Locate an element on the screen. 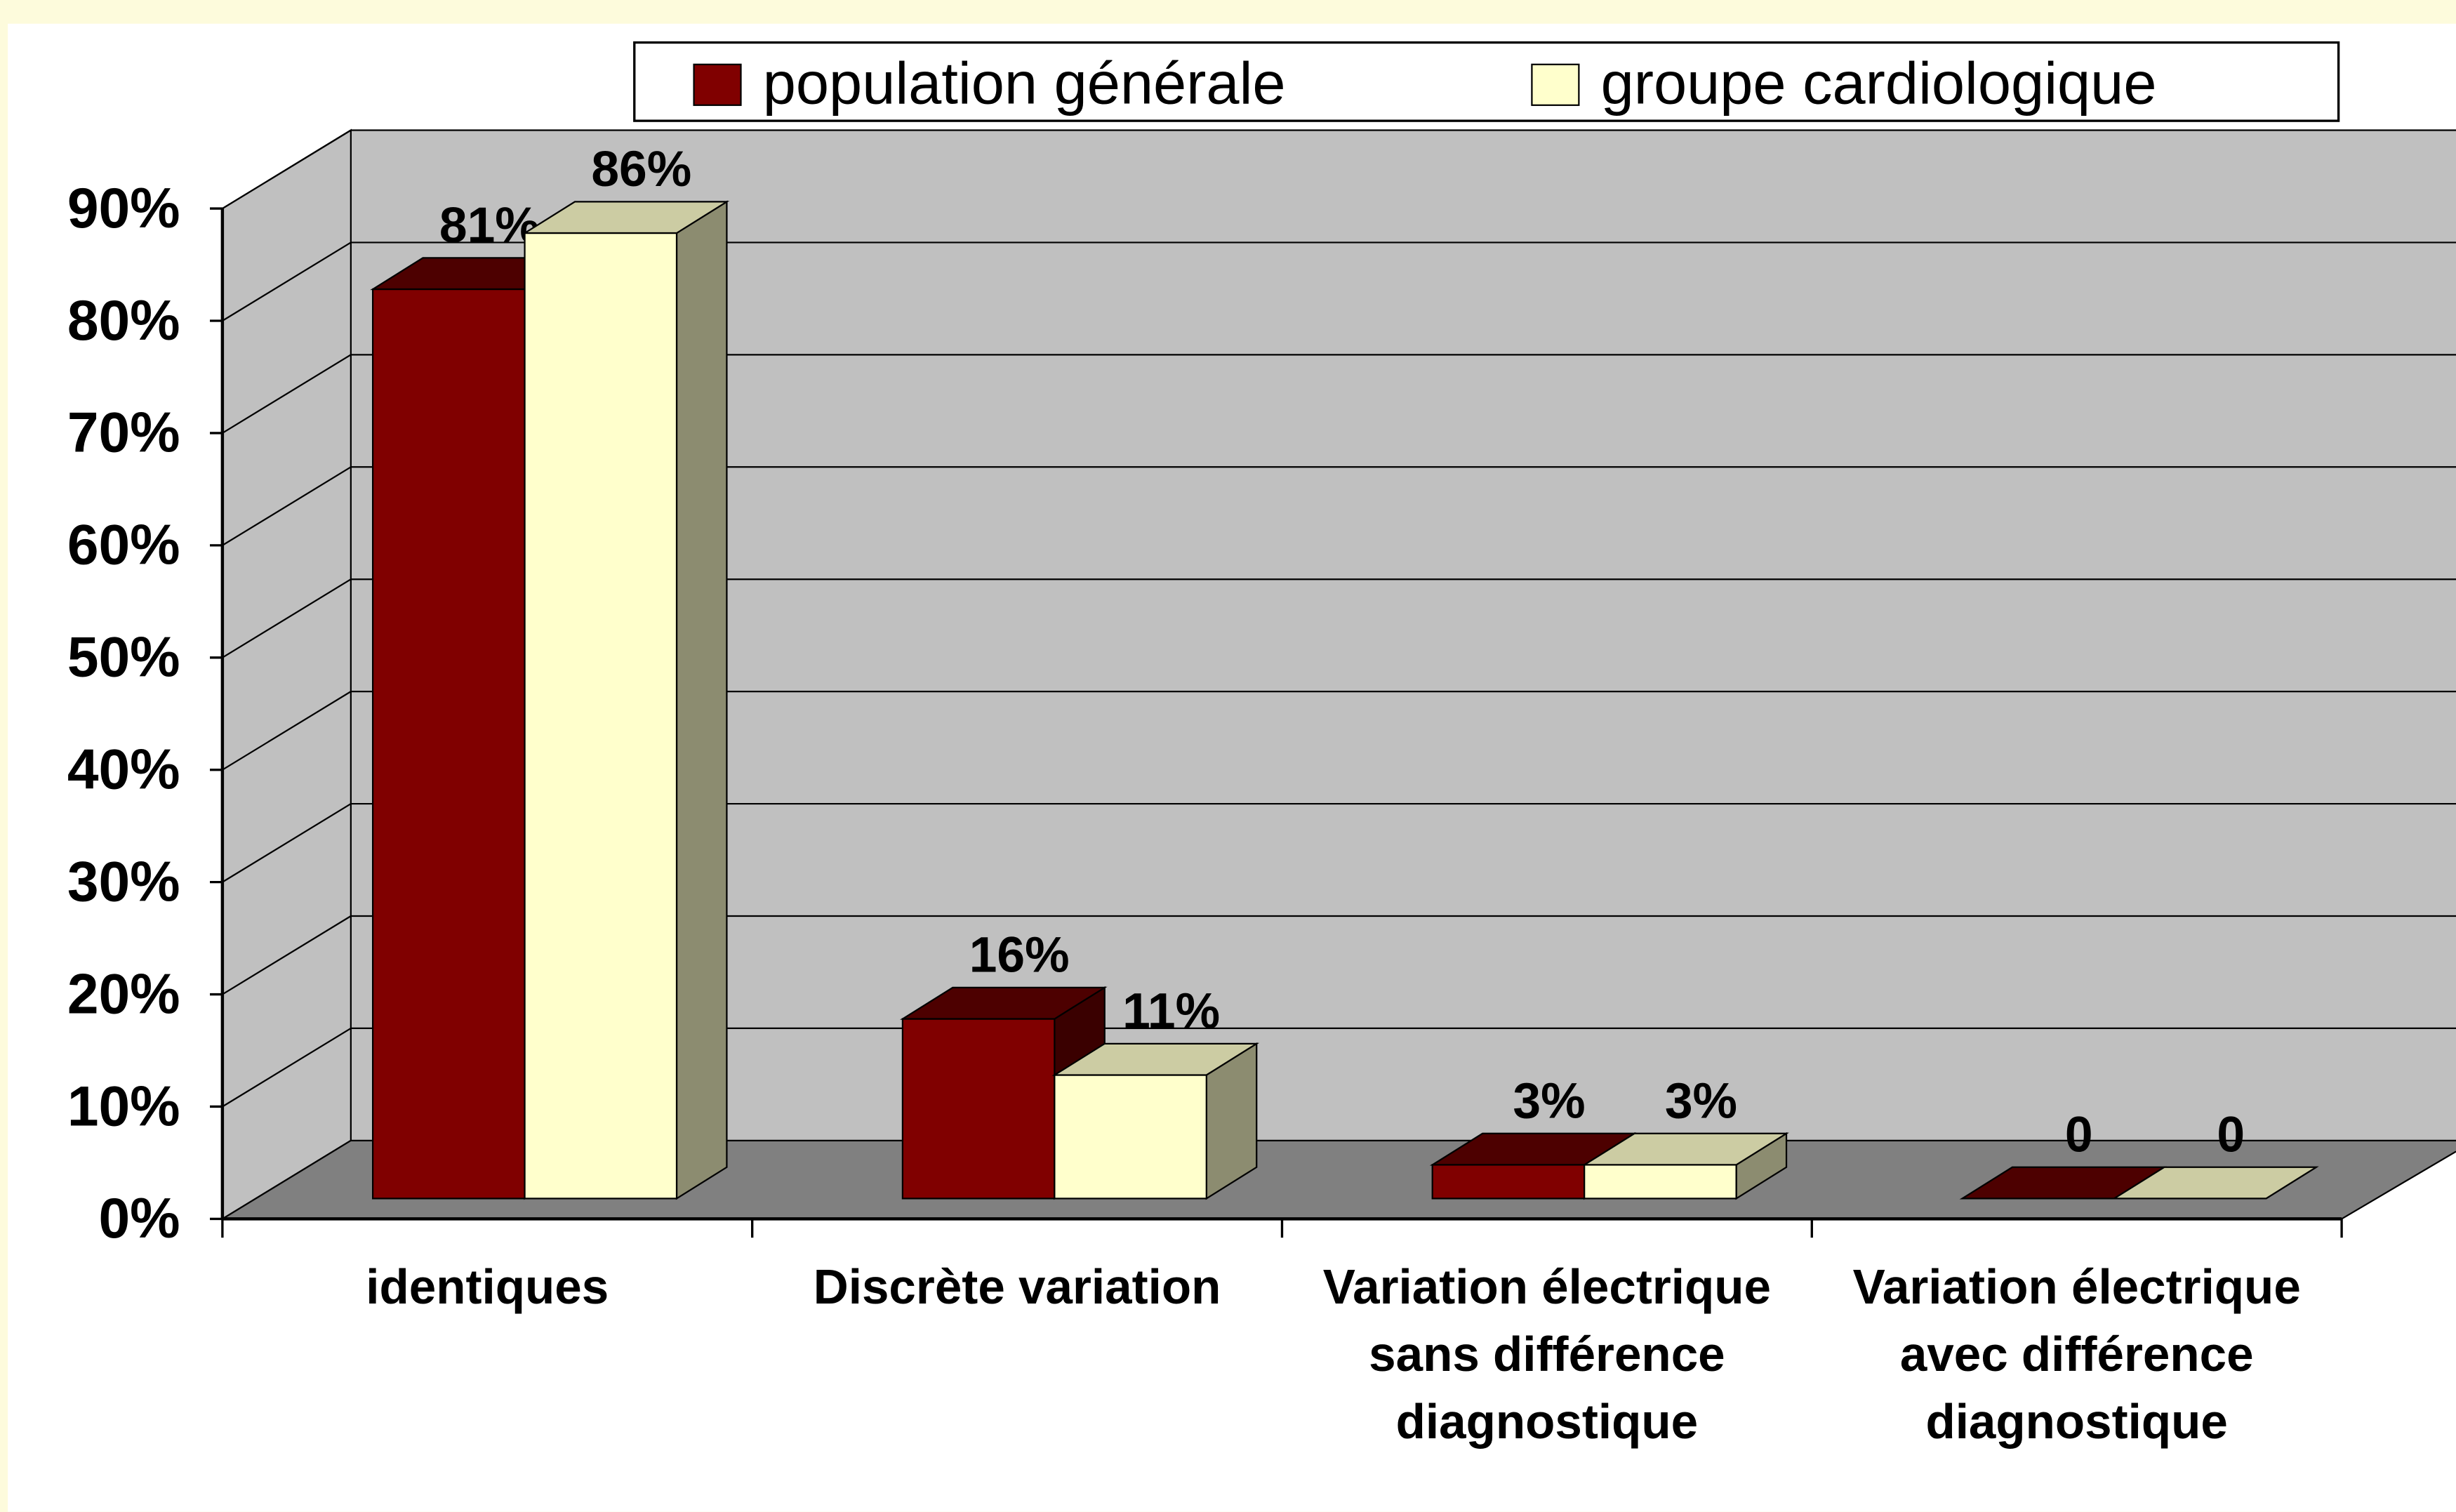 Image resolution: width=2456 pixels, height=1512 pixels. floor-edge is located at coordinates (2398, 1185).